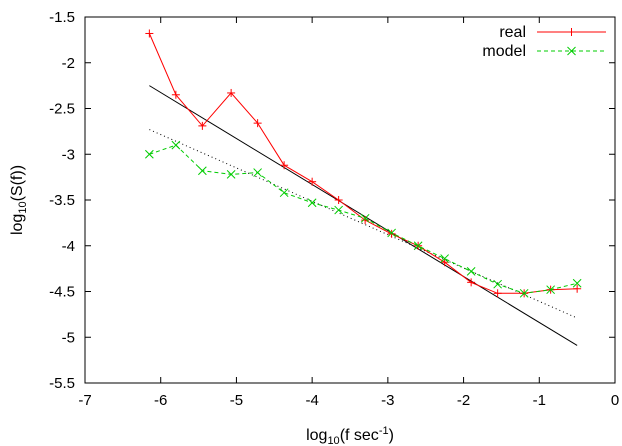 This screenshot has width=622, height=446. What do you see at coordinates (539, 400) in the screenshot?
I see `x-tick-label: -1` at bounding box center [539, 400].